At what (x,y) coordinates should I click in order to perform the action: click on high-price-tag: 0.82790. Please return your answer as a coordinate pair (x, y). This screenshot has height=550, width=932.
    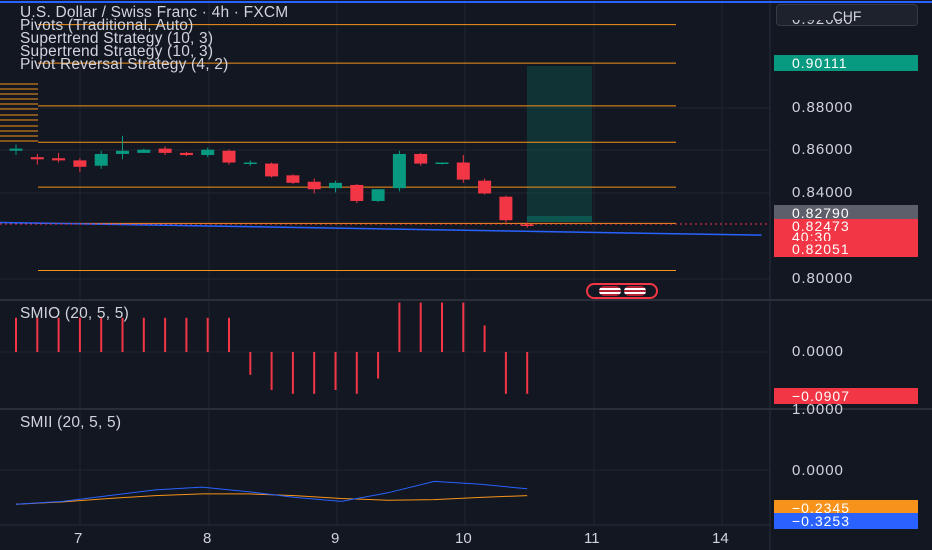
    Looking at the image, I should click on (846, 213).